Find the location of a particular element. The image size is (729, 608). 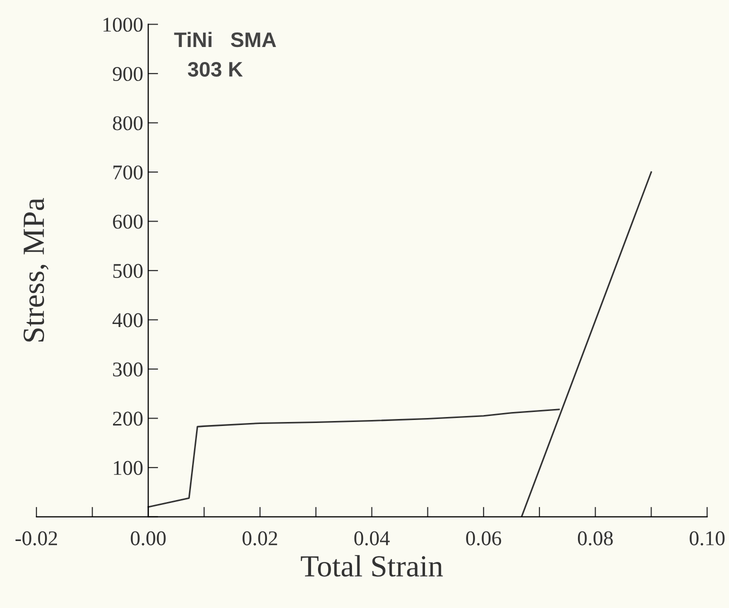

y-tick-label: 100 is located at coordinates (128, 467).